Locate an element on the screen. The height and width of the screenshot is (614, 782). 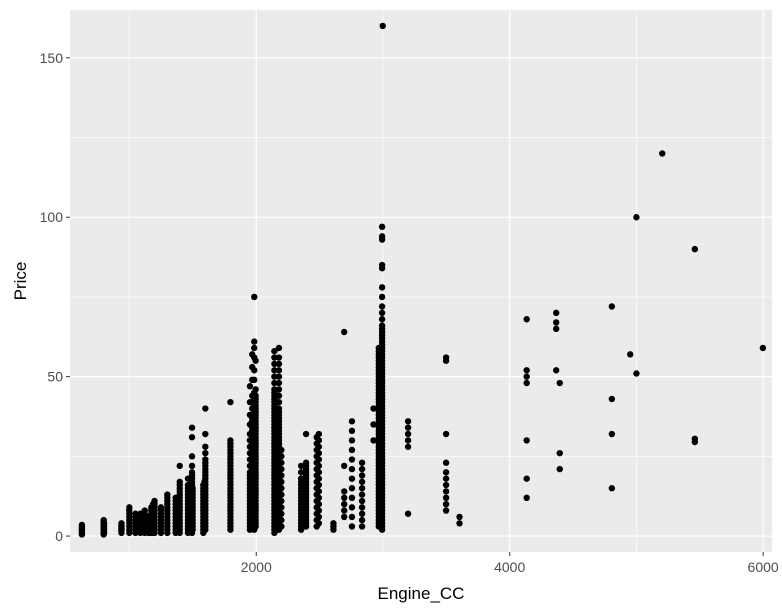
y-tick-label: 0 is located at coordinates (59, 536).